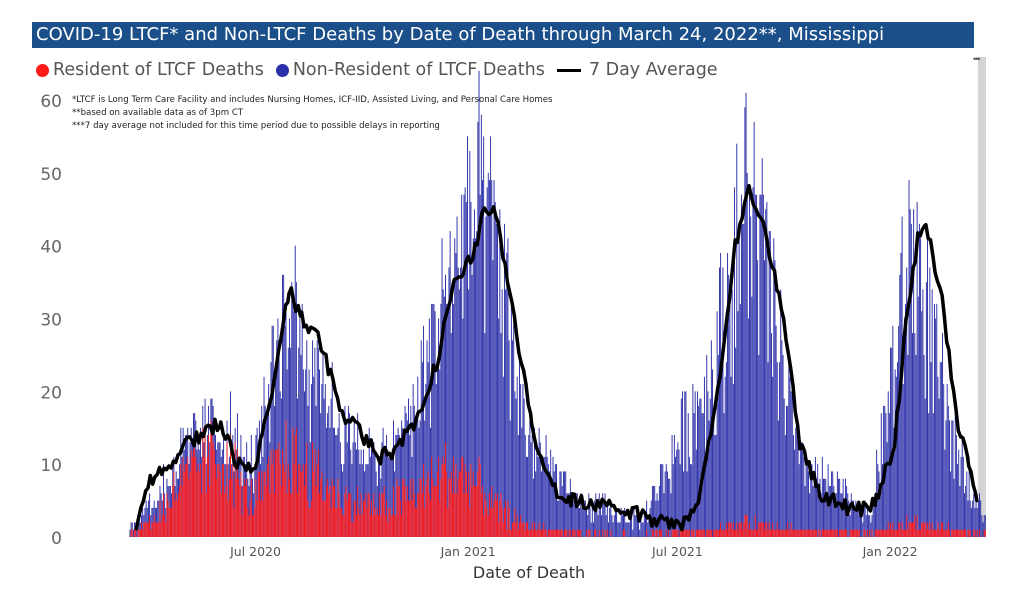  Describe the element at coordinates (977, 59) in the screenshot. I see `more-options-icon: •••` at that location.